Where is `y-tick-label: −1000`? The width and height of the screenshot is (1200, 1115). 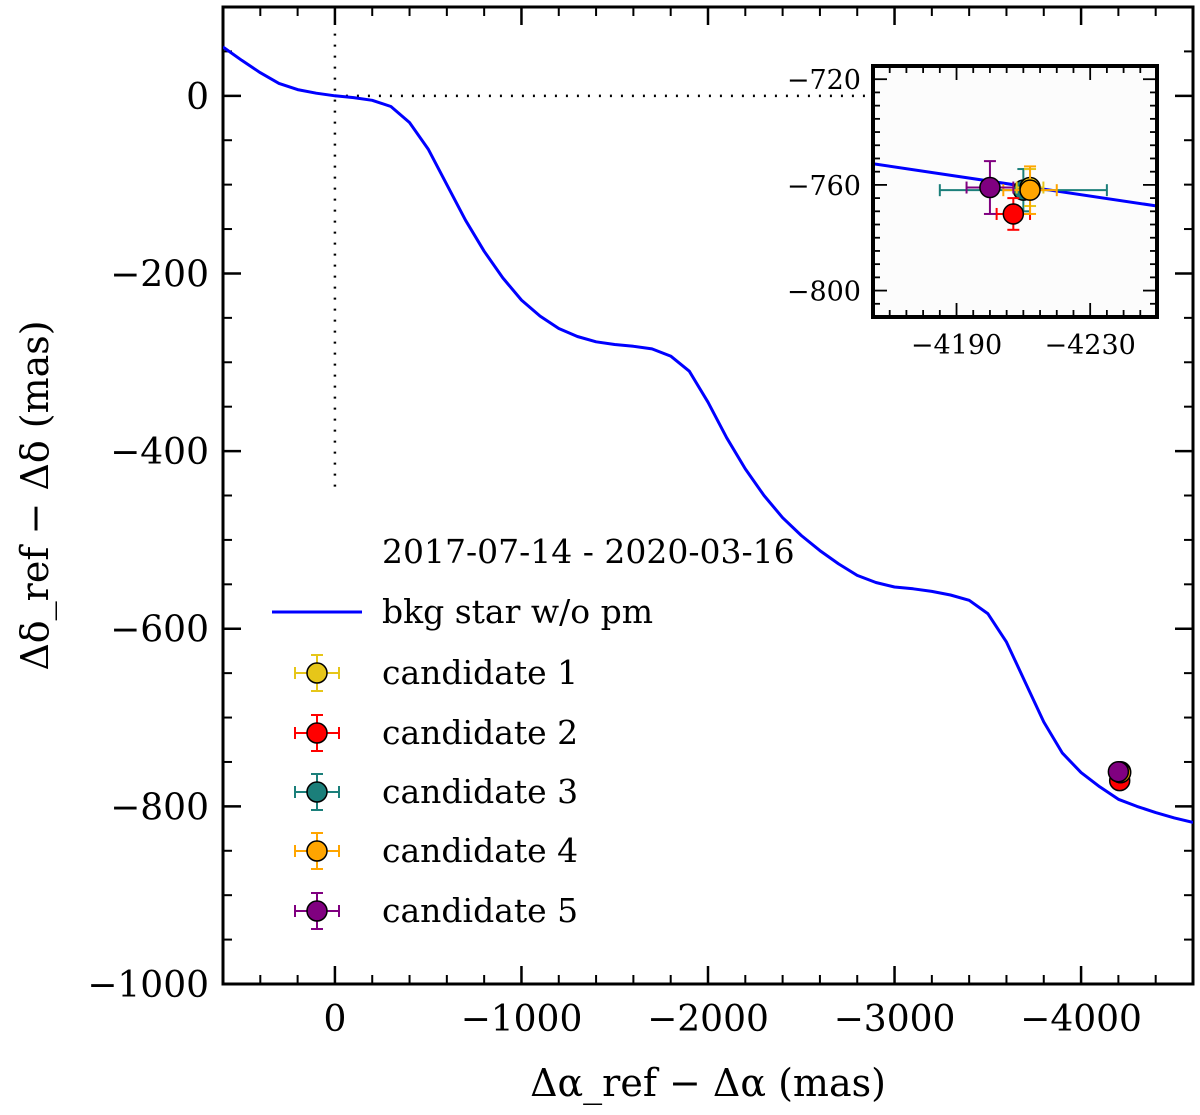
y-tick-label: −1000 is located at coordinates (148, 985).